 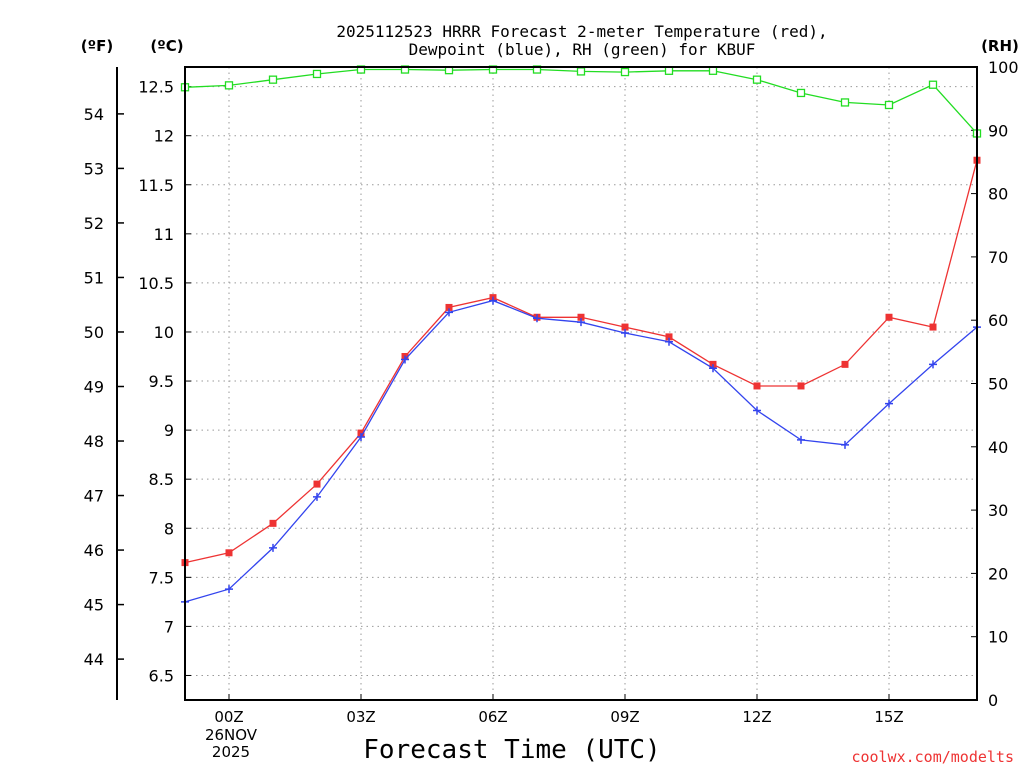 What do you see at coordinates (756, 717) in the screenshot?
I see `time-tick-label: 12Z` at bounding box center [756, 717].